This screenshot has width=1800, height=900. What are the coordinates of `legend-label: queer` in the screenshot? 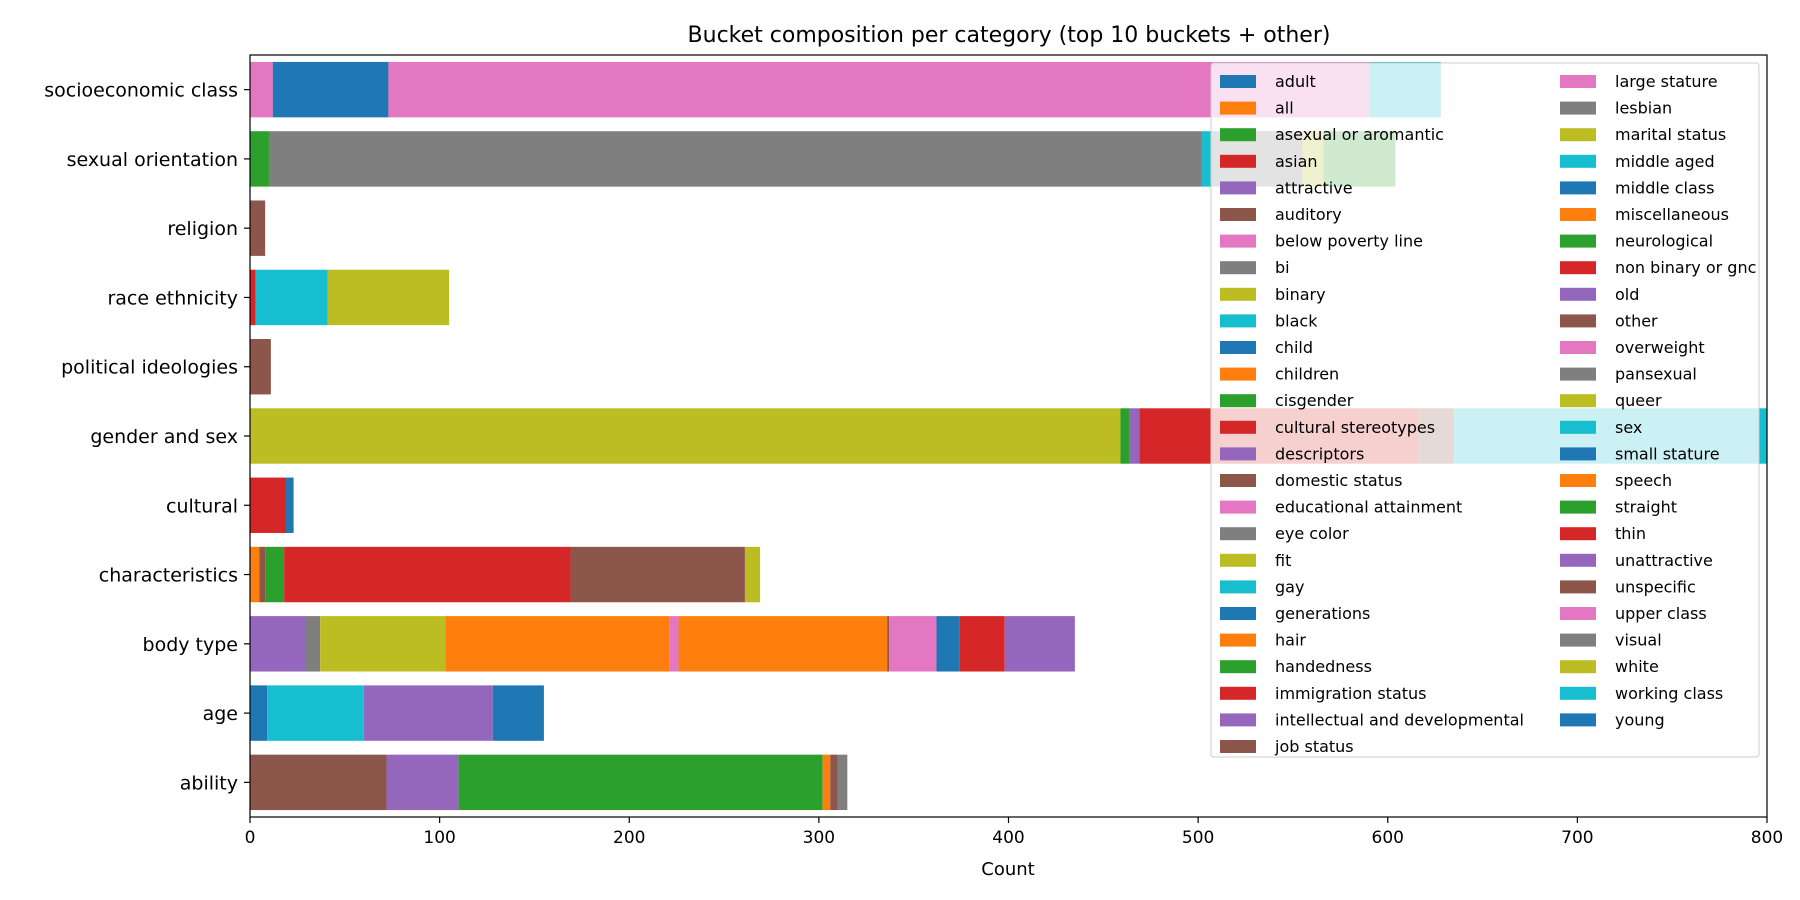 It's located at (1638, 400).